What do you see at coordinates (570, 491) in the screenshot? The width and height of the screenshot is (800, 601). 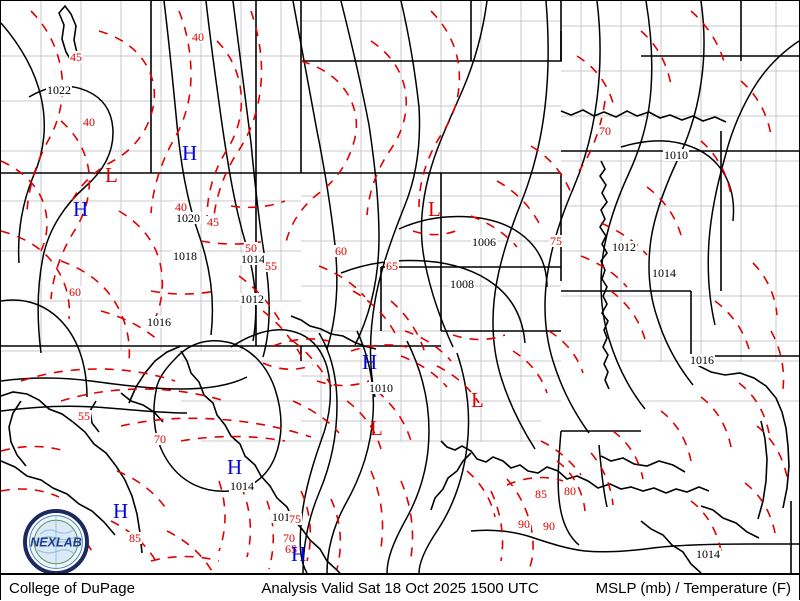 I see `temperature-label: 80` at bounding box center [570, 491].